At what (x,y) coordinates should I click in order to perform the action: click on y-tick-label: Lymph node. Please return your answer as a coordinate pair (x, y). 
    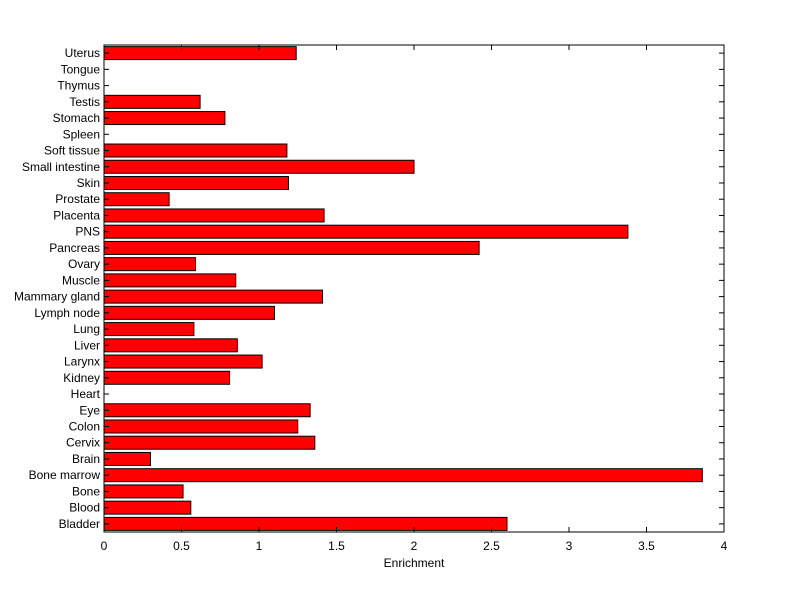
    Looking at the image, I should click on (67, 313).